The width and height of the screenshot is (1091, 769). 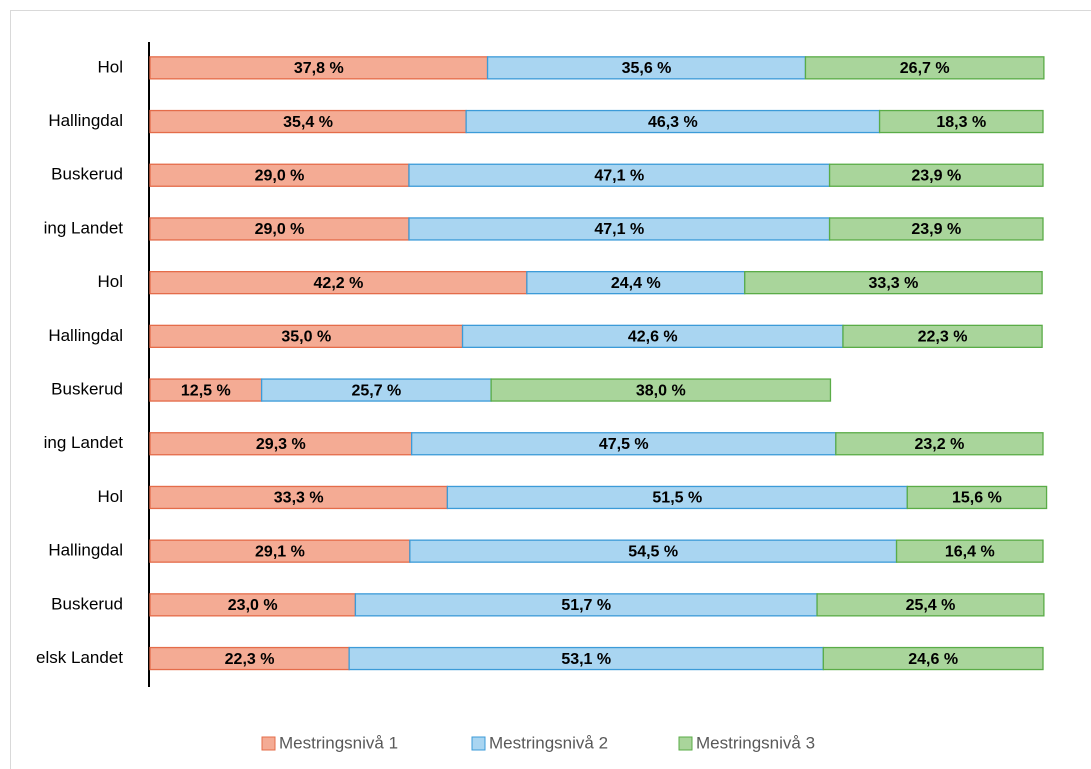 I want to click on data-label: 16,4 %, so click(x=970, y=551).